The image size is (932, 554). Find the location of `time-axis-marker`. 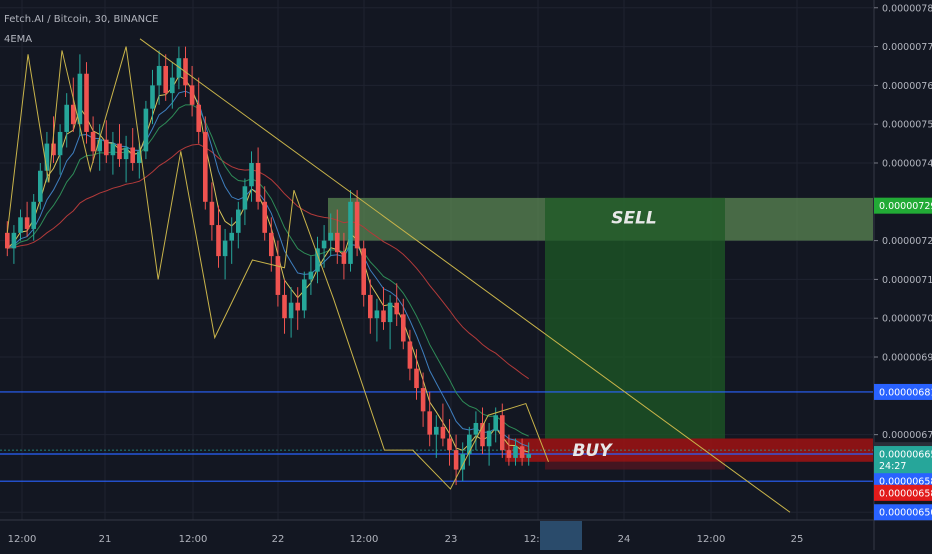

time-axis-marker is located at coordinates (561, 535).